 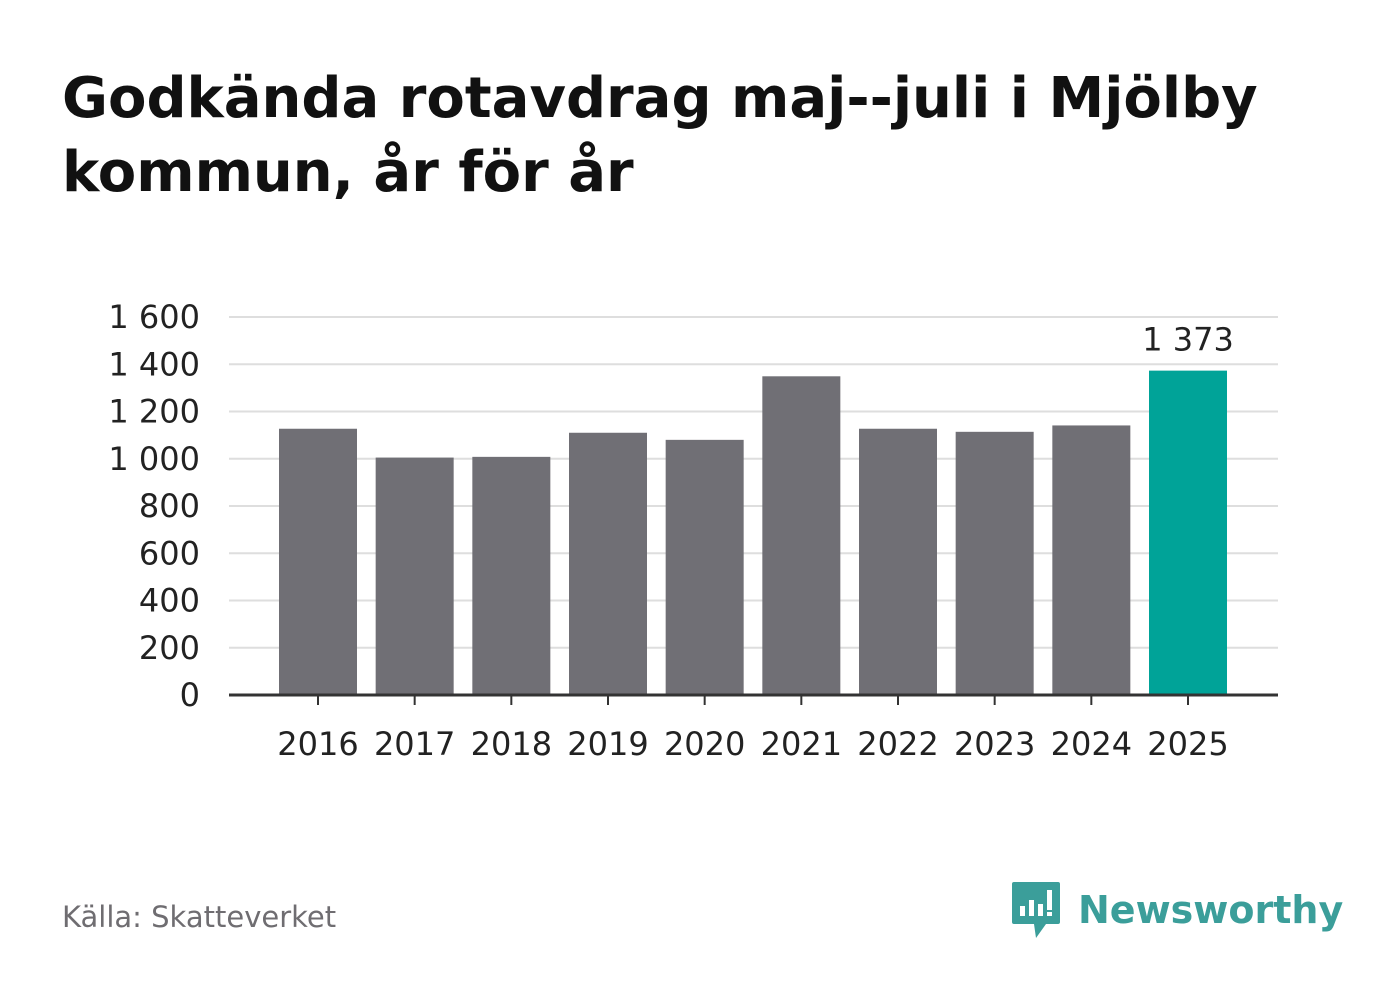 I want to click on newsworthy-logo-icon, so click(x=1036, y=910).